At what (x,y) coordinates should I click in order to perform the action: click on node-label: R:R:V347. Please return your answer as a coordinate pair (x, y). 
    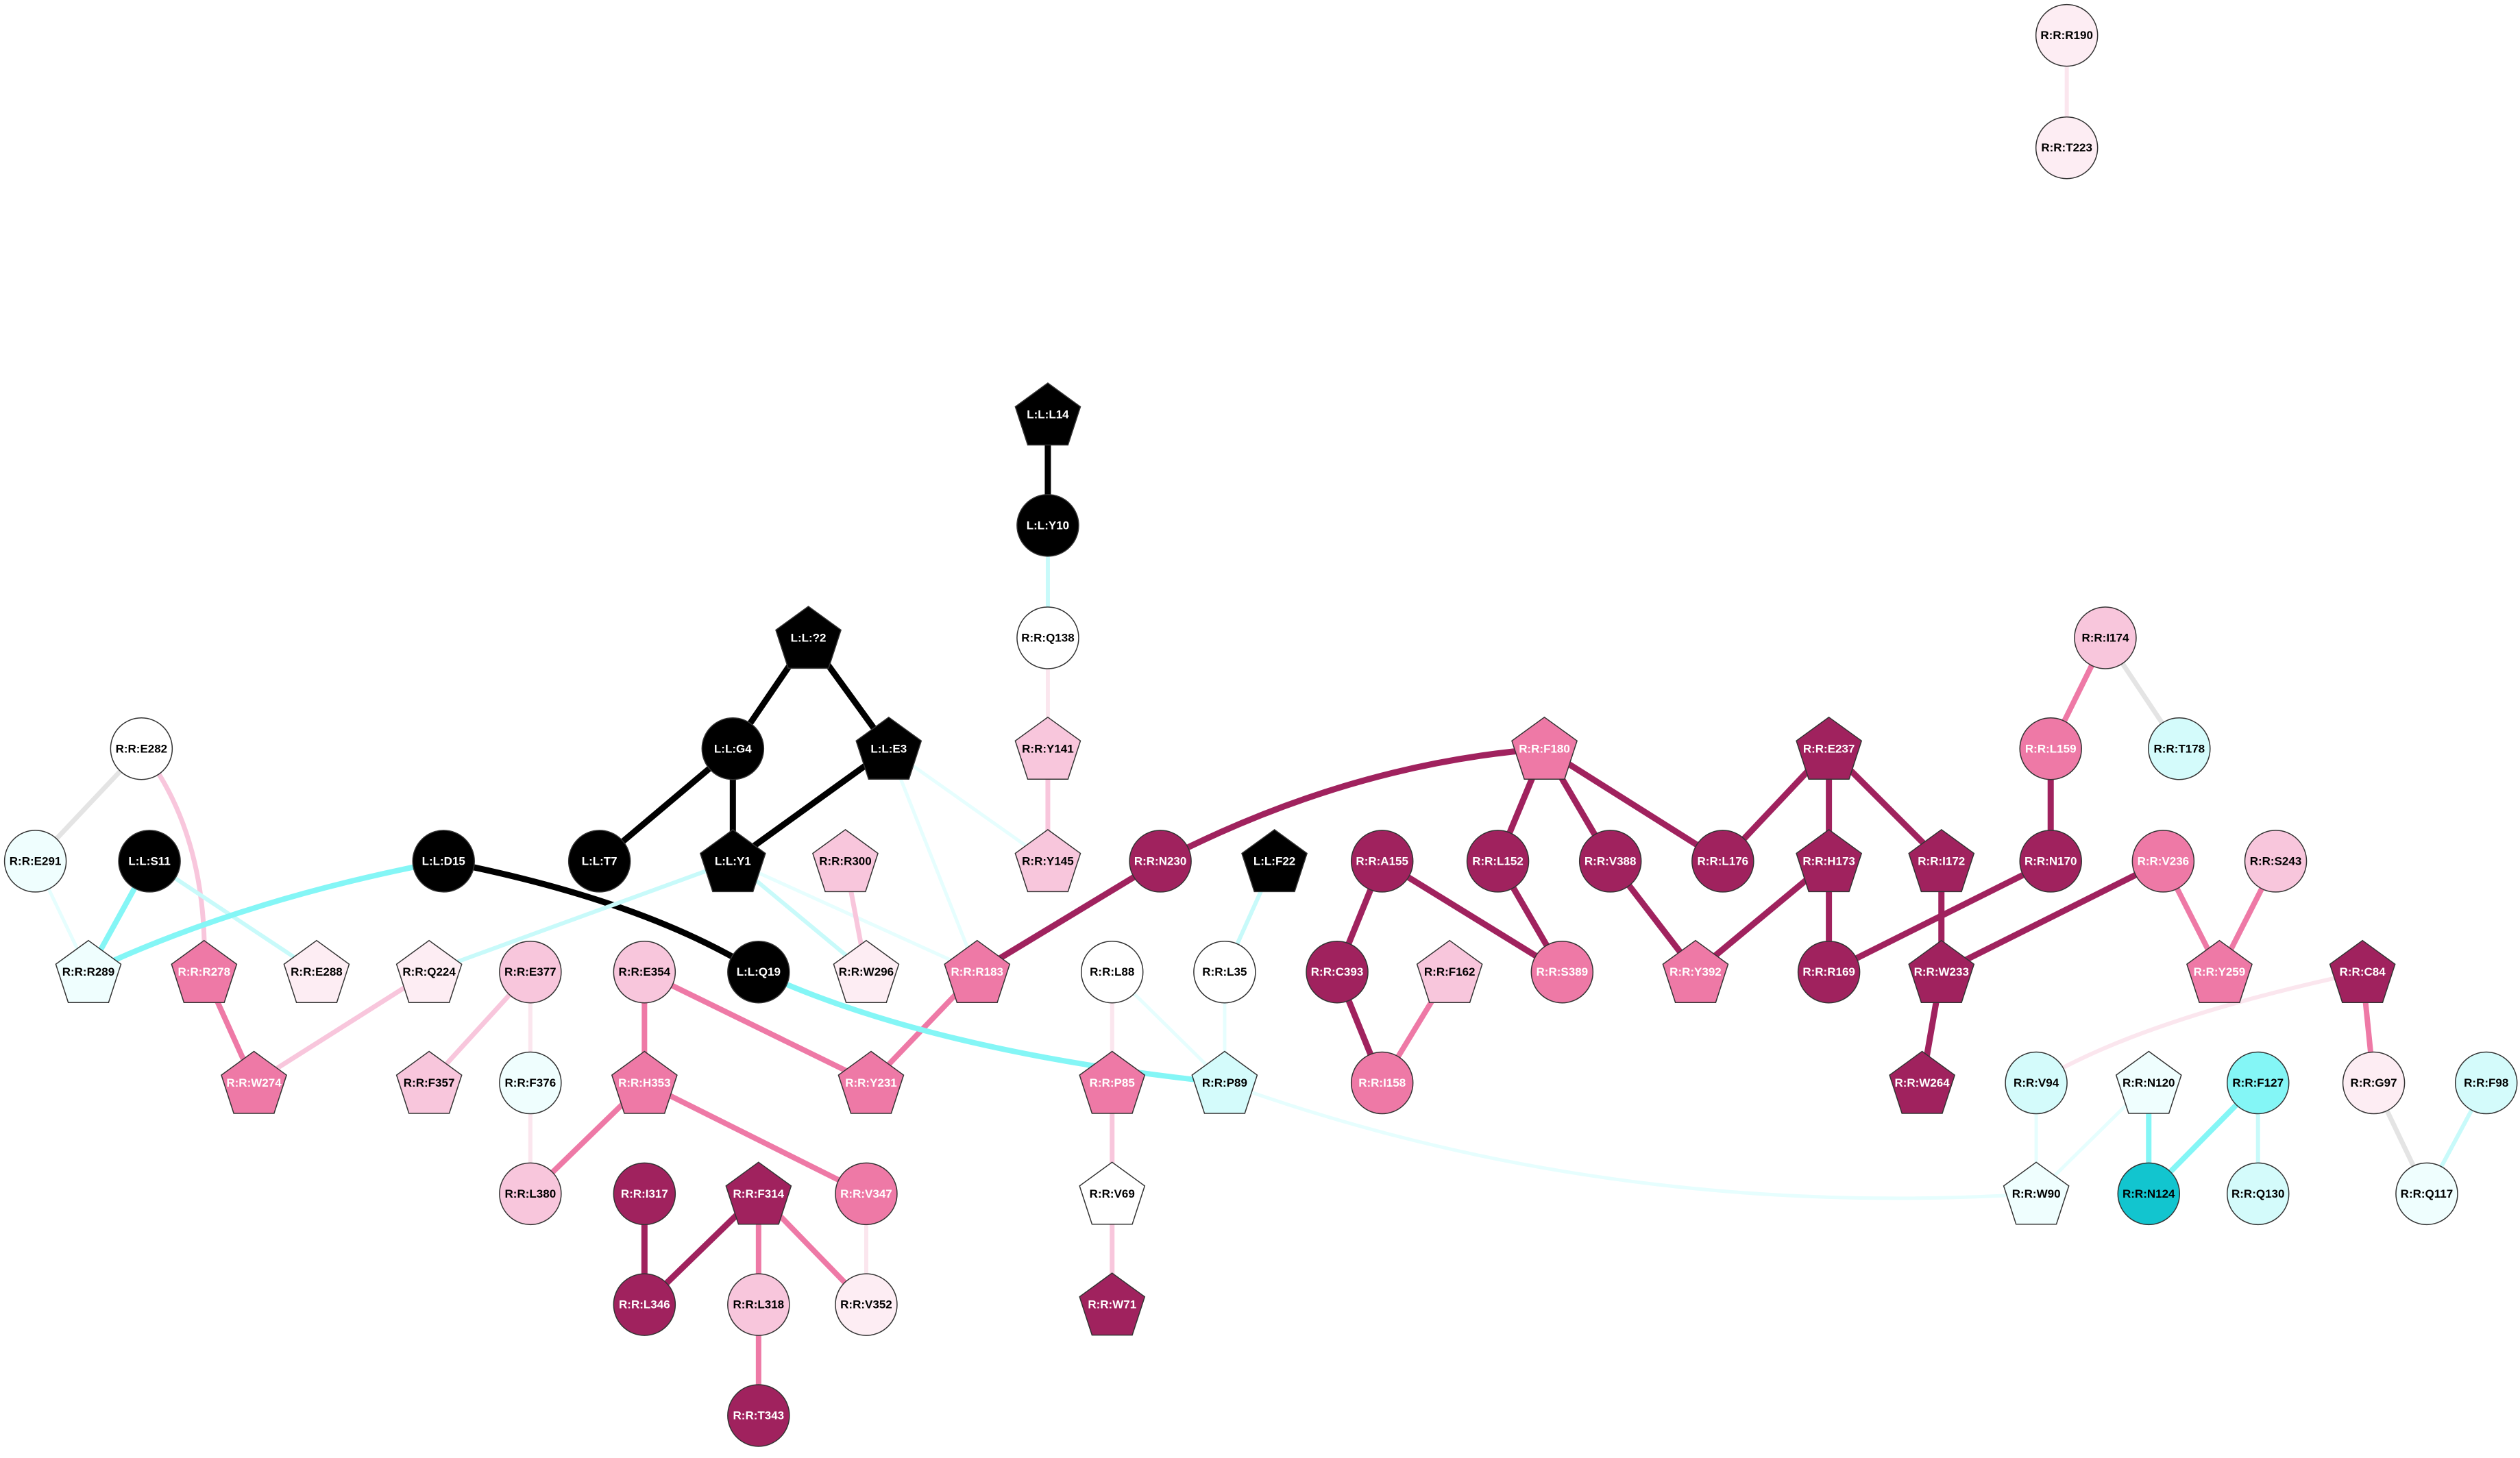
    Looking at the image, I should click on (866, 1193).